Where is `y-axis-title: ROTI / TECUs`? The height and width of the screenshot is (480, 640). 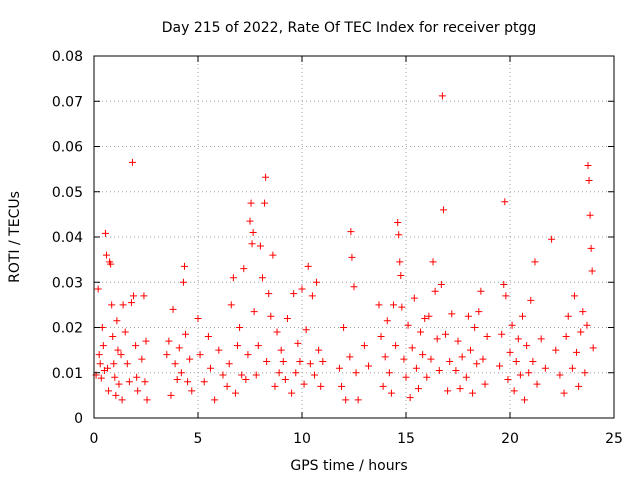 y-axis-title: ROTI / TECUs is located at coordinates (15, 237).